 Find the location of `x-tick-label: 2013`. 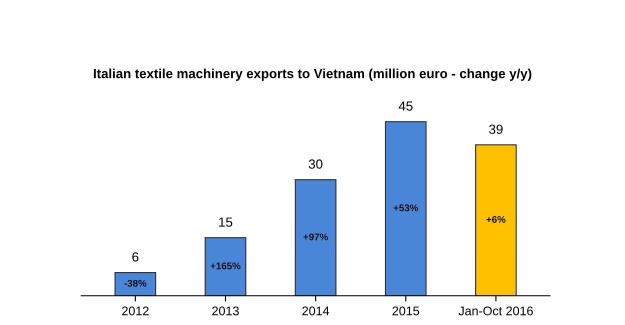

x-tick-label: 2013 is located at coordinates (225, 311).